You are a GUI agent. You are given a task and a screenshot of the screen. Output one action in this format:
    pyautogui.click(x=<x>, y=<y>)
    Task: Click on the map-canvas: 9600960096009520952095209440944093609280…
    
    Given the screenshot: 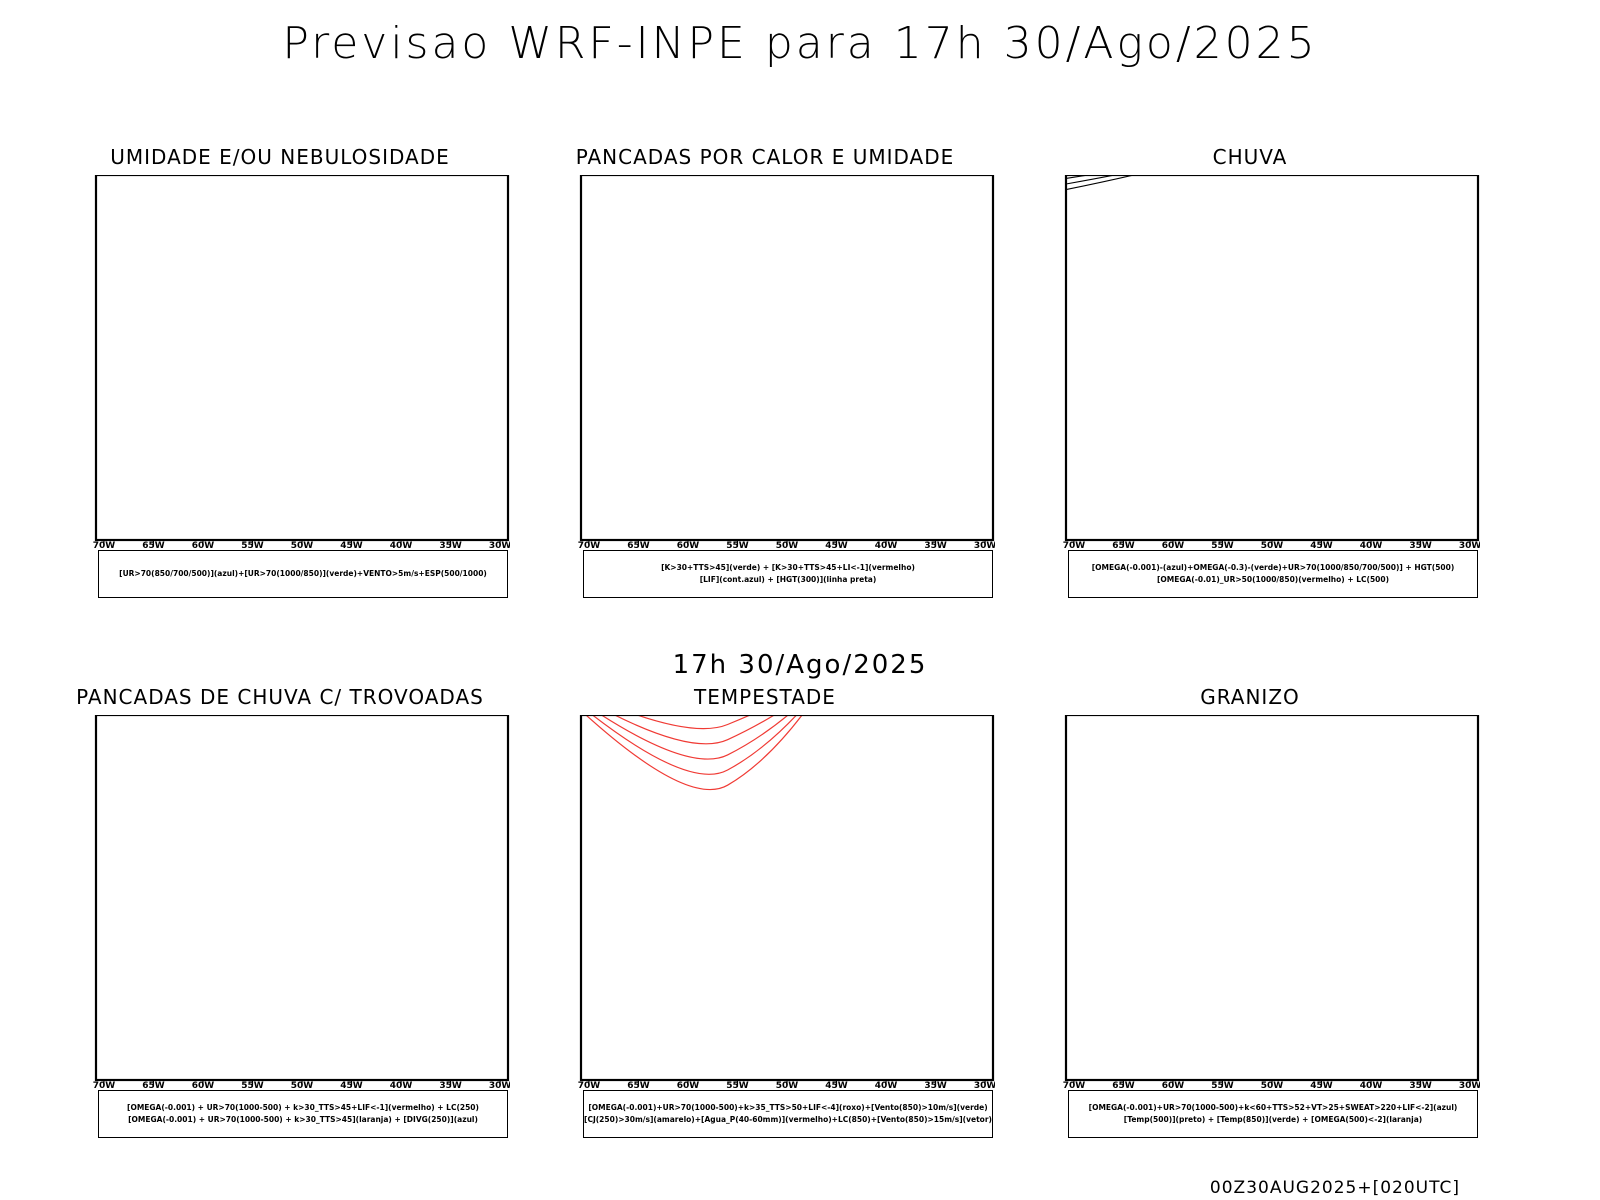 What is the action you would take?
    pyautogui.click(x=786, y=363)
    